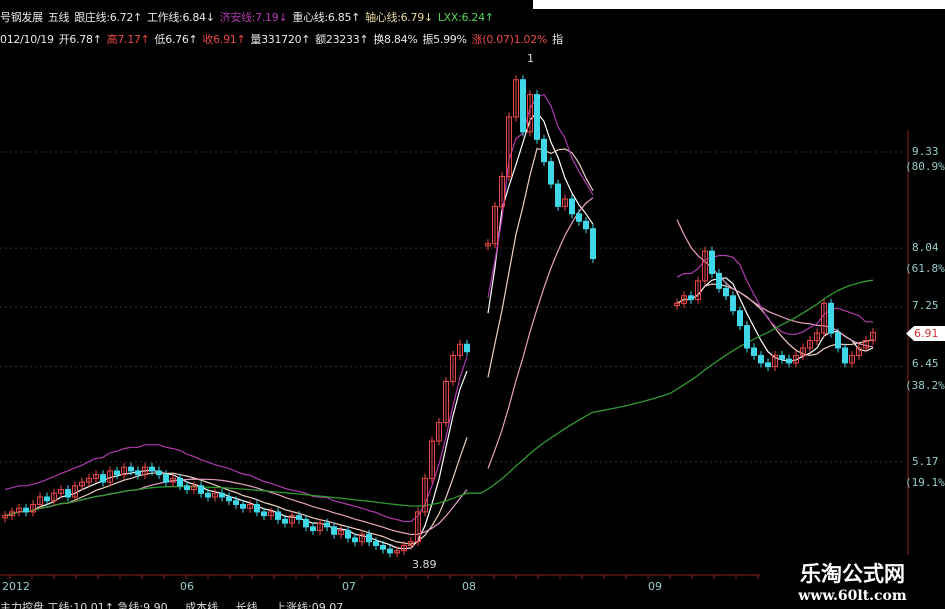 This screenshot has width=945, height=609. Describe the element at coordinates (557, 39) in the screenshot. I see `header-value: 指` at that location.